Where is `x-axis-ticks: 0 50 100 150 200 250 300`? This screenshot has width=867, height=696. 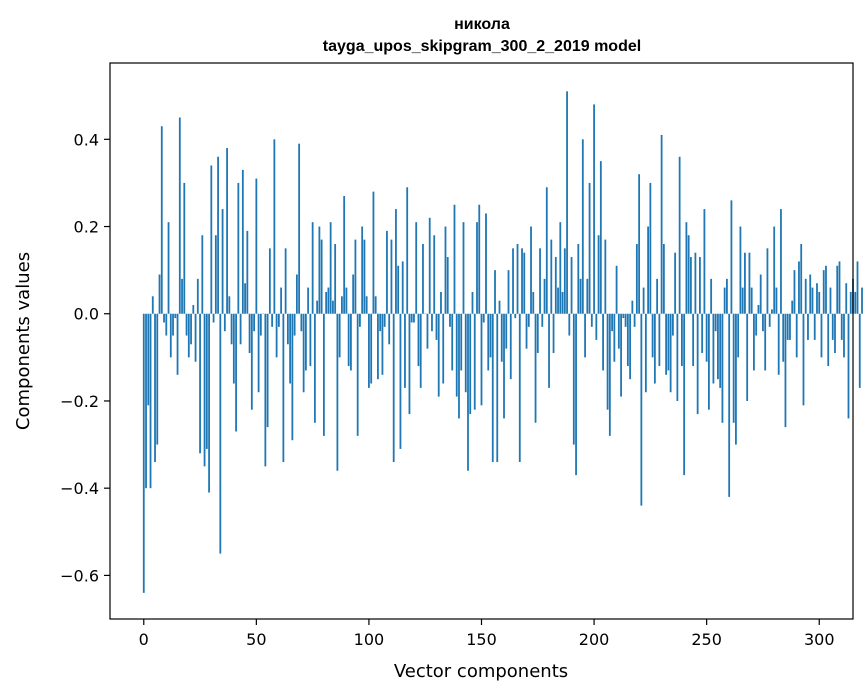 x-axis-ticks: 0 50 100 150 200 250 300 is located at coordinates (487, 634).